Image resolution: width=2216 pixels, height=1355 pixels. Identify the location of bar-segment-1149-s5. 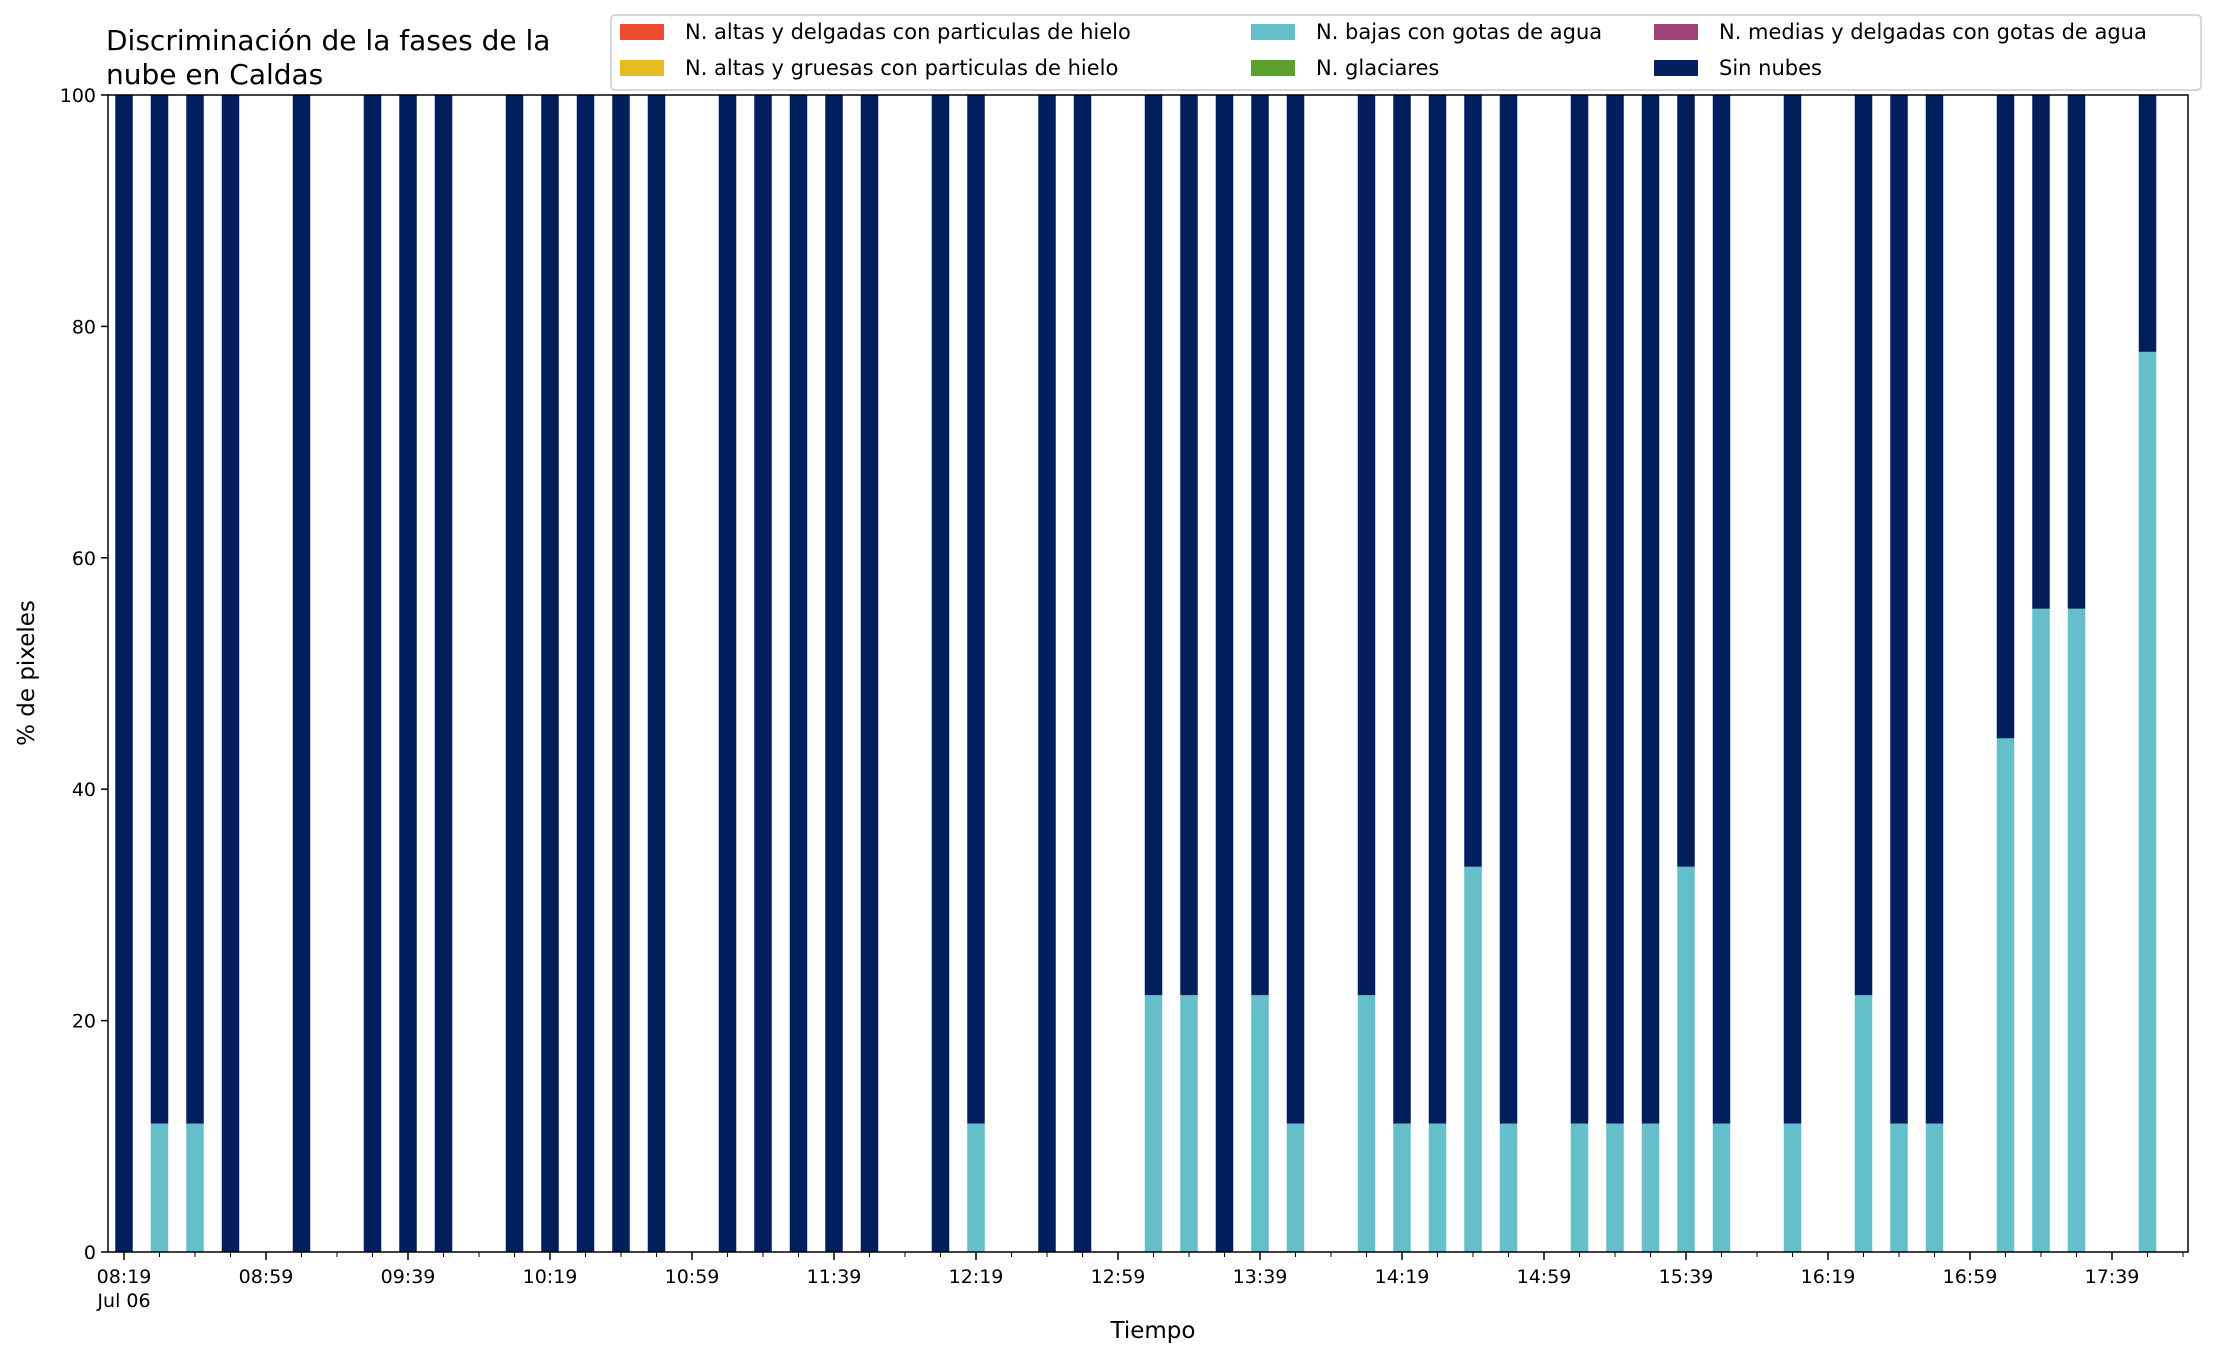
(869, 673).